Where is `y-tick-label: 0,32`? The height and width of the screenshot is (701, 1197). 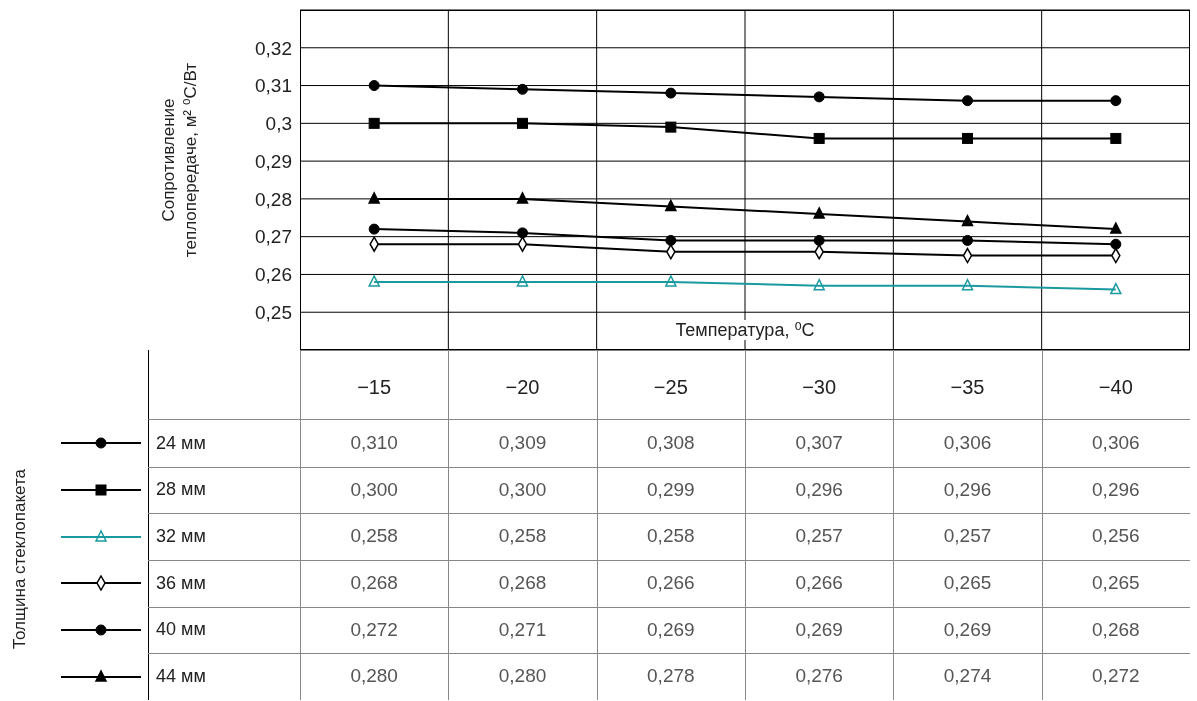 y-tick-label: 0,32 is located at coordinates (273, 48).